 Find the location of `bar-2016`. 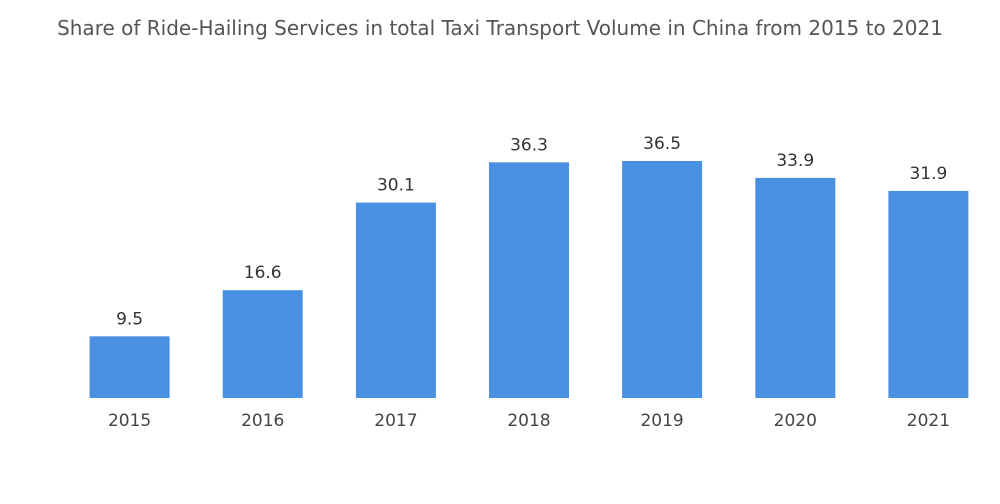

bar-2016 is located at coordinates (262, 344).